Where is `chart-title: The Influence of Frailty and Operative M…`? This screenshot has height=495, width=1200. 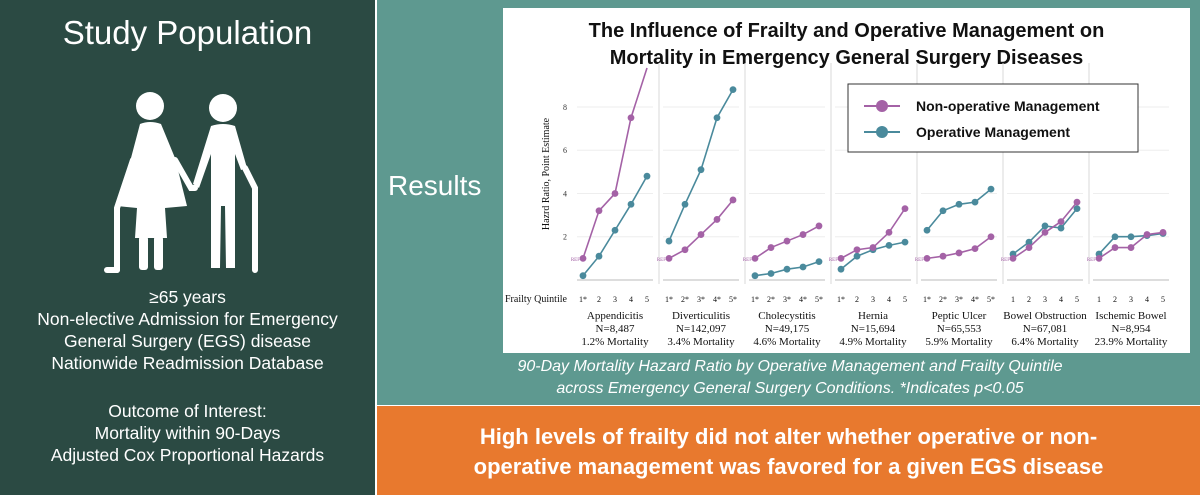 chart-title: The Influence of Frailty and Operative M… is located at coordinates (846, 45).